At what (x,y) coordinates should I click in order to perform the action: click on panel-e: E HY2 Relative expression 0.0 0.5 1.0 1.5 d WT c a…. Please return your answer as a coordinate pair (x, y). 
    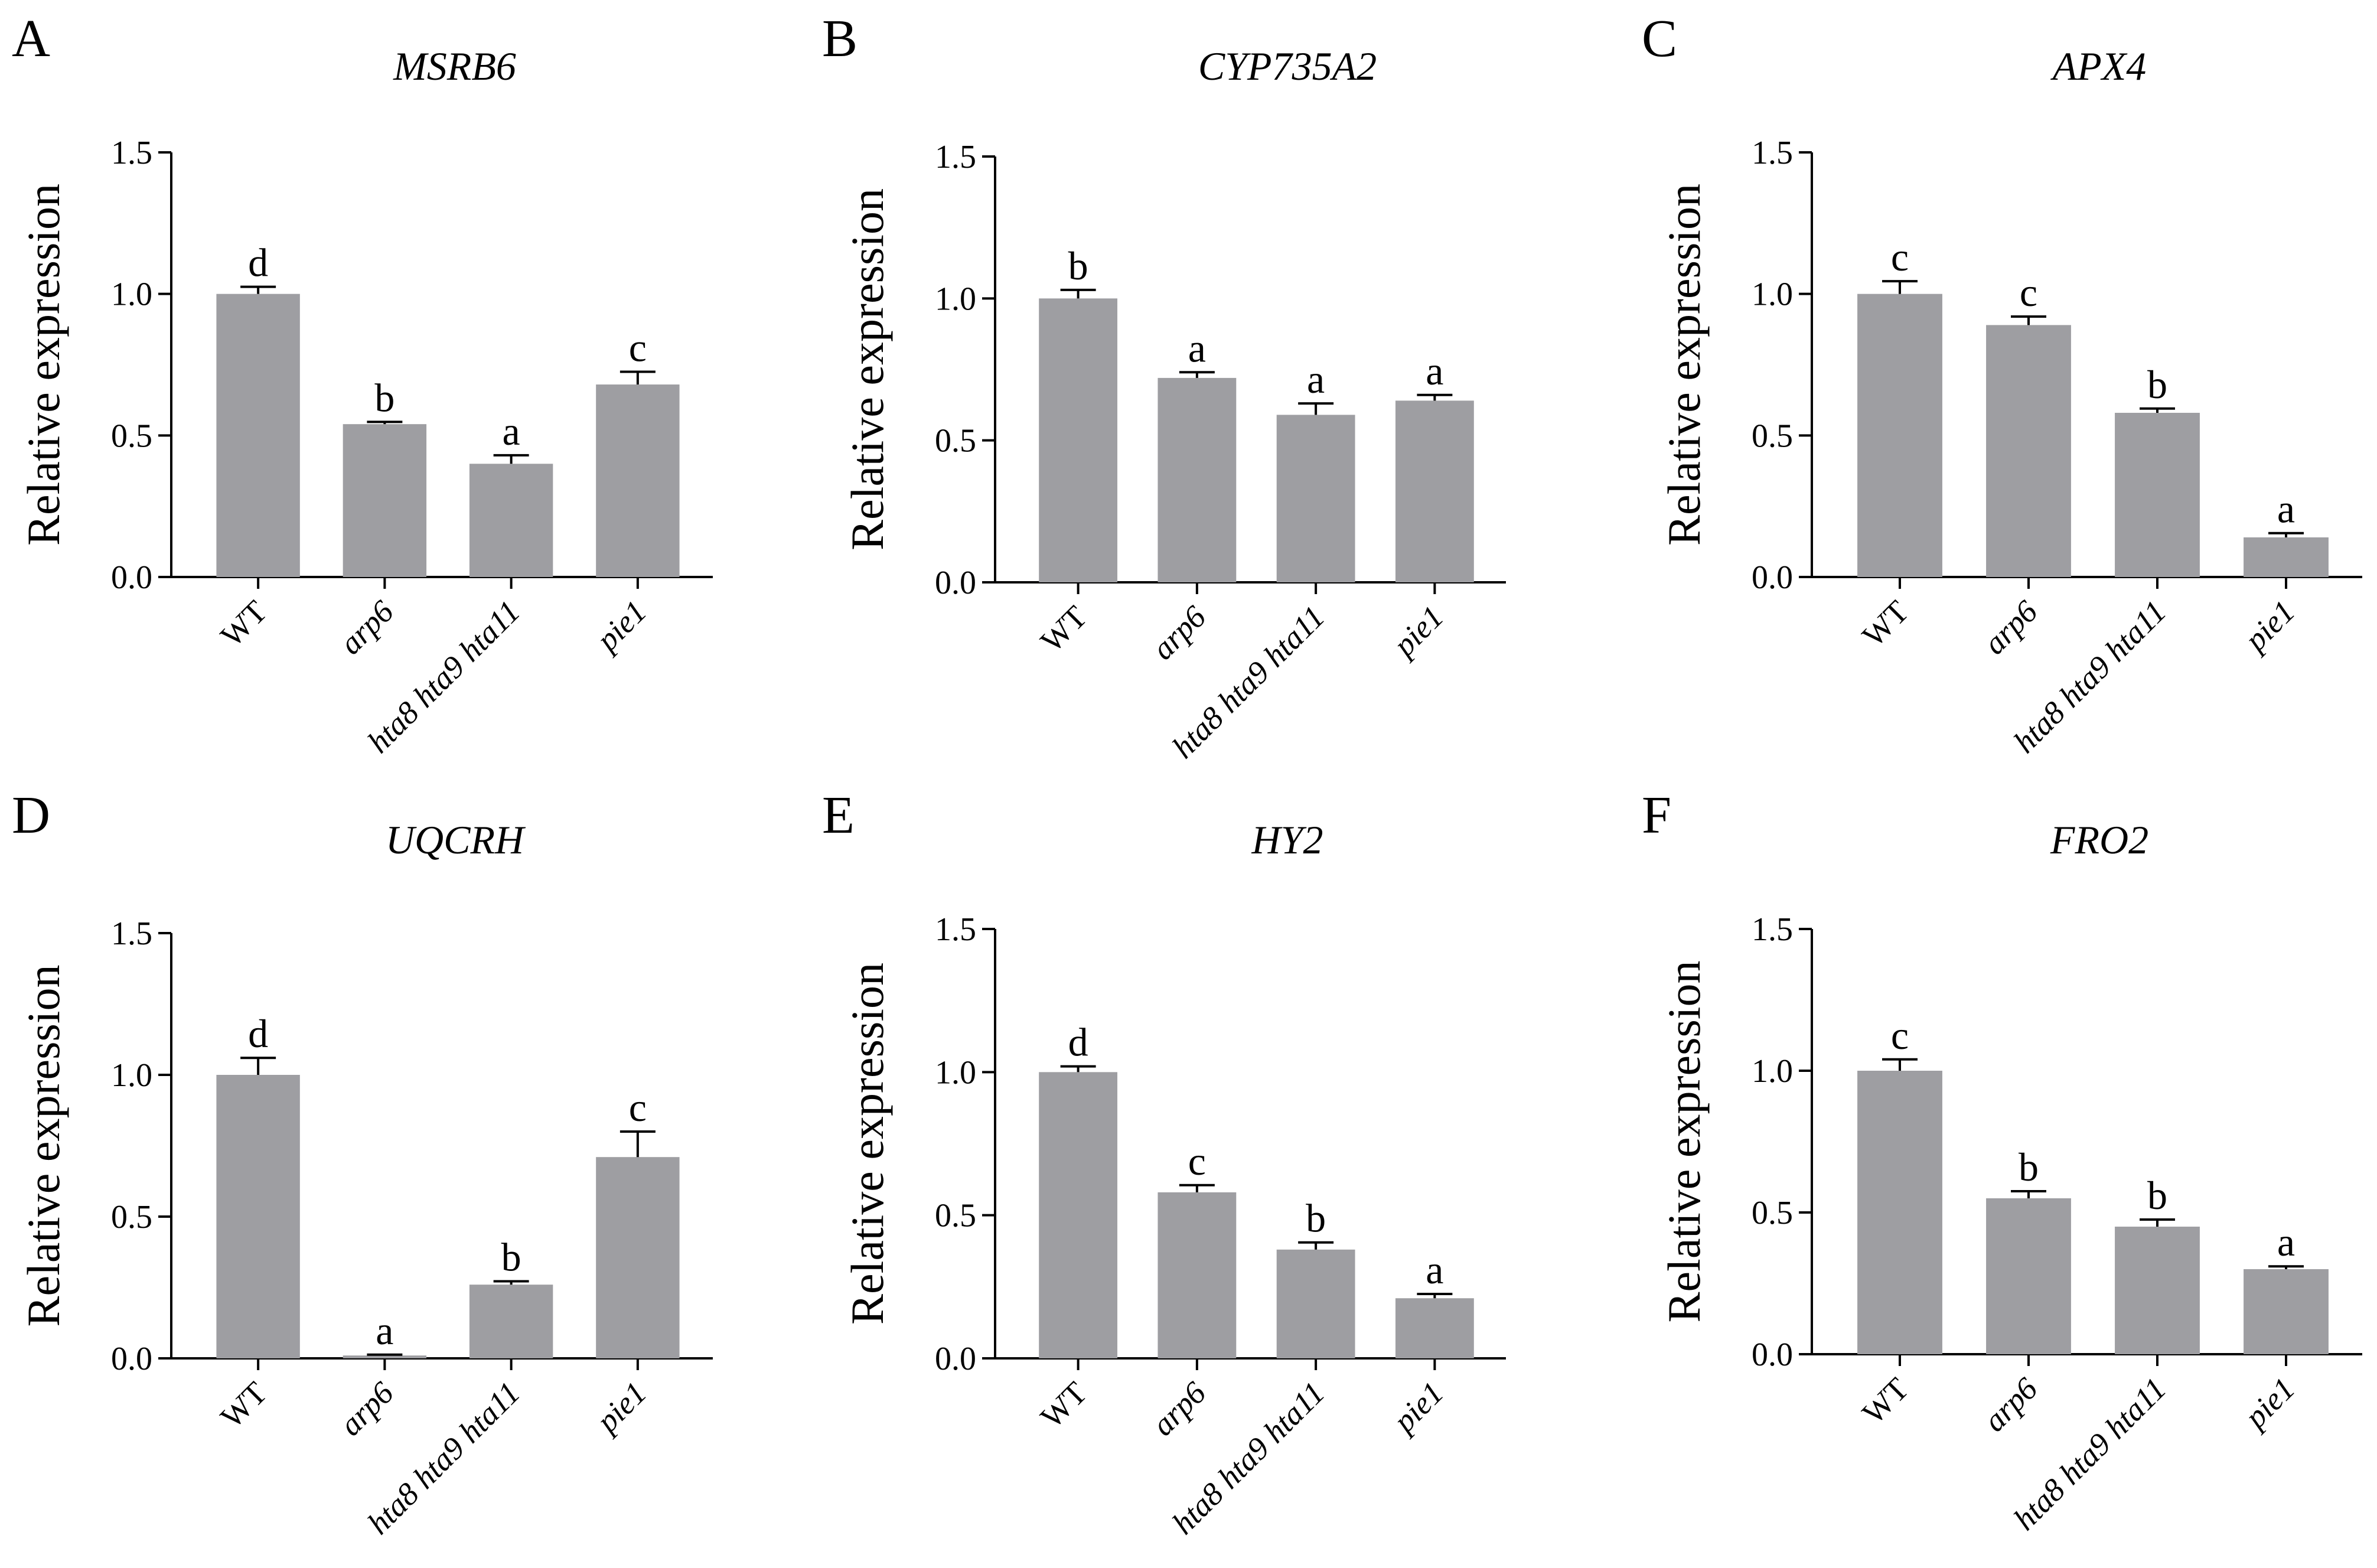
    Looking at the image, I should click on (1164, 1163).